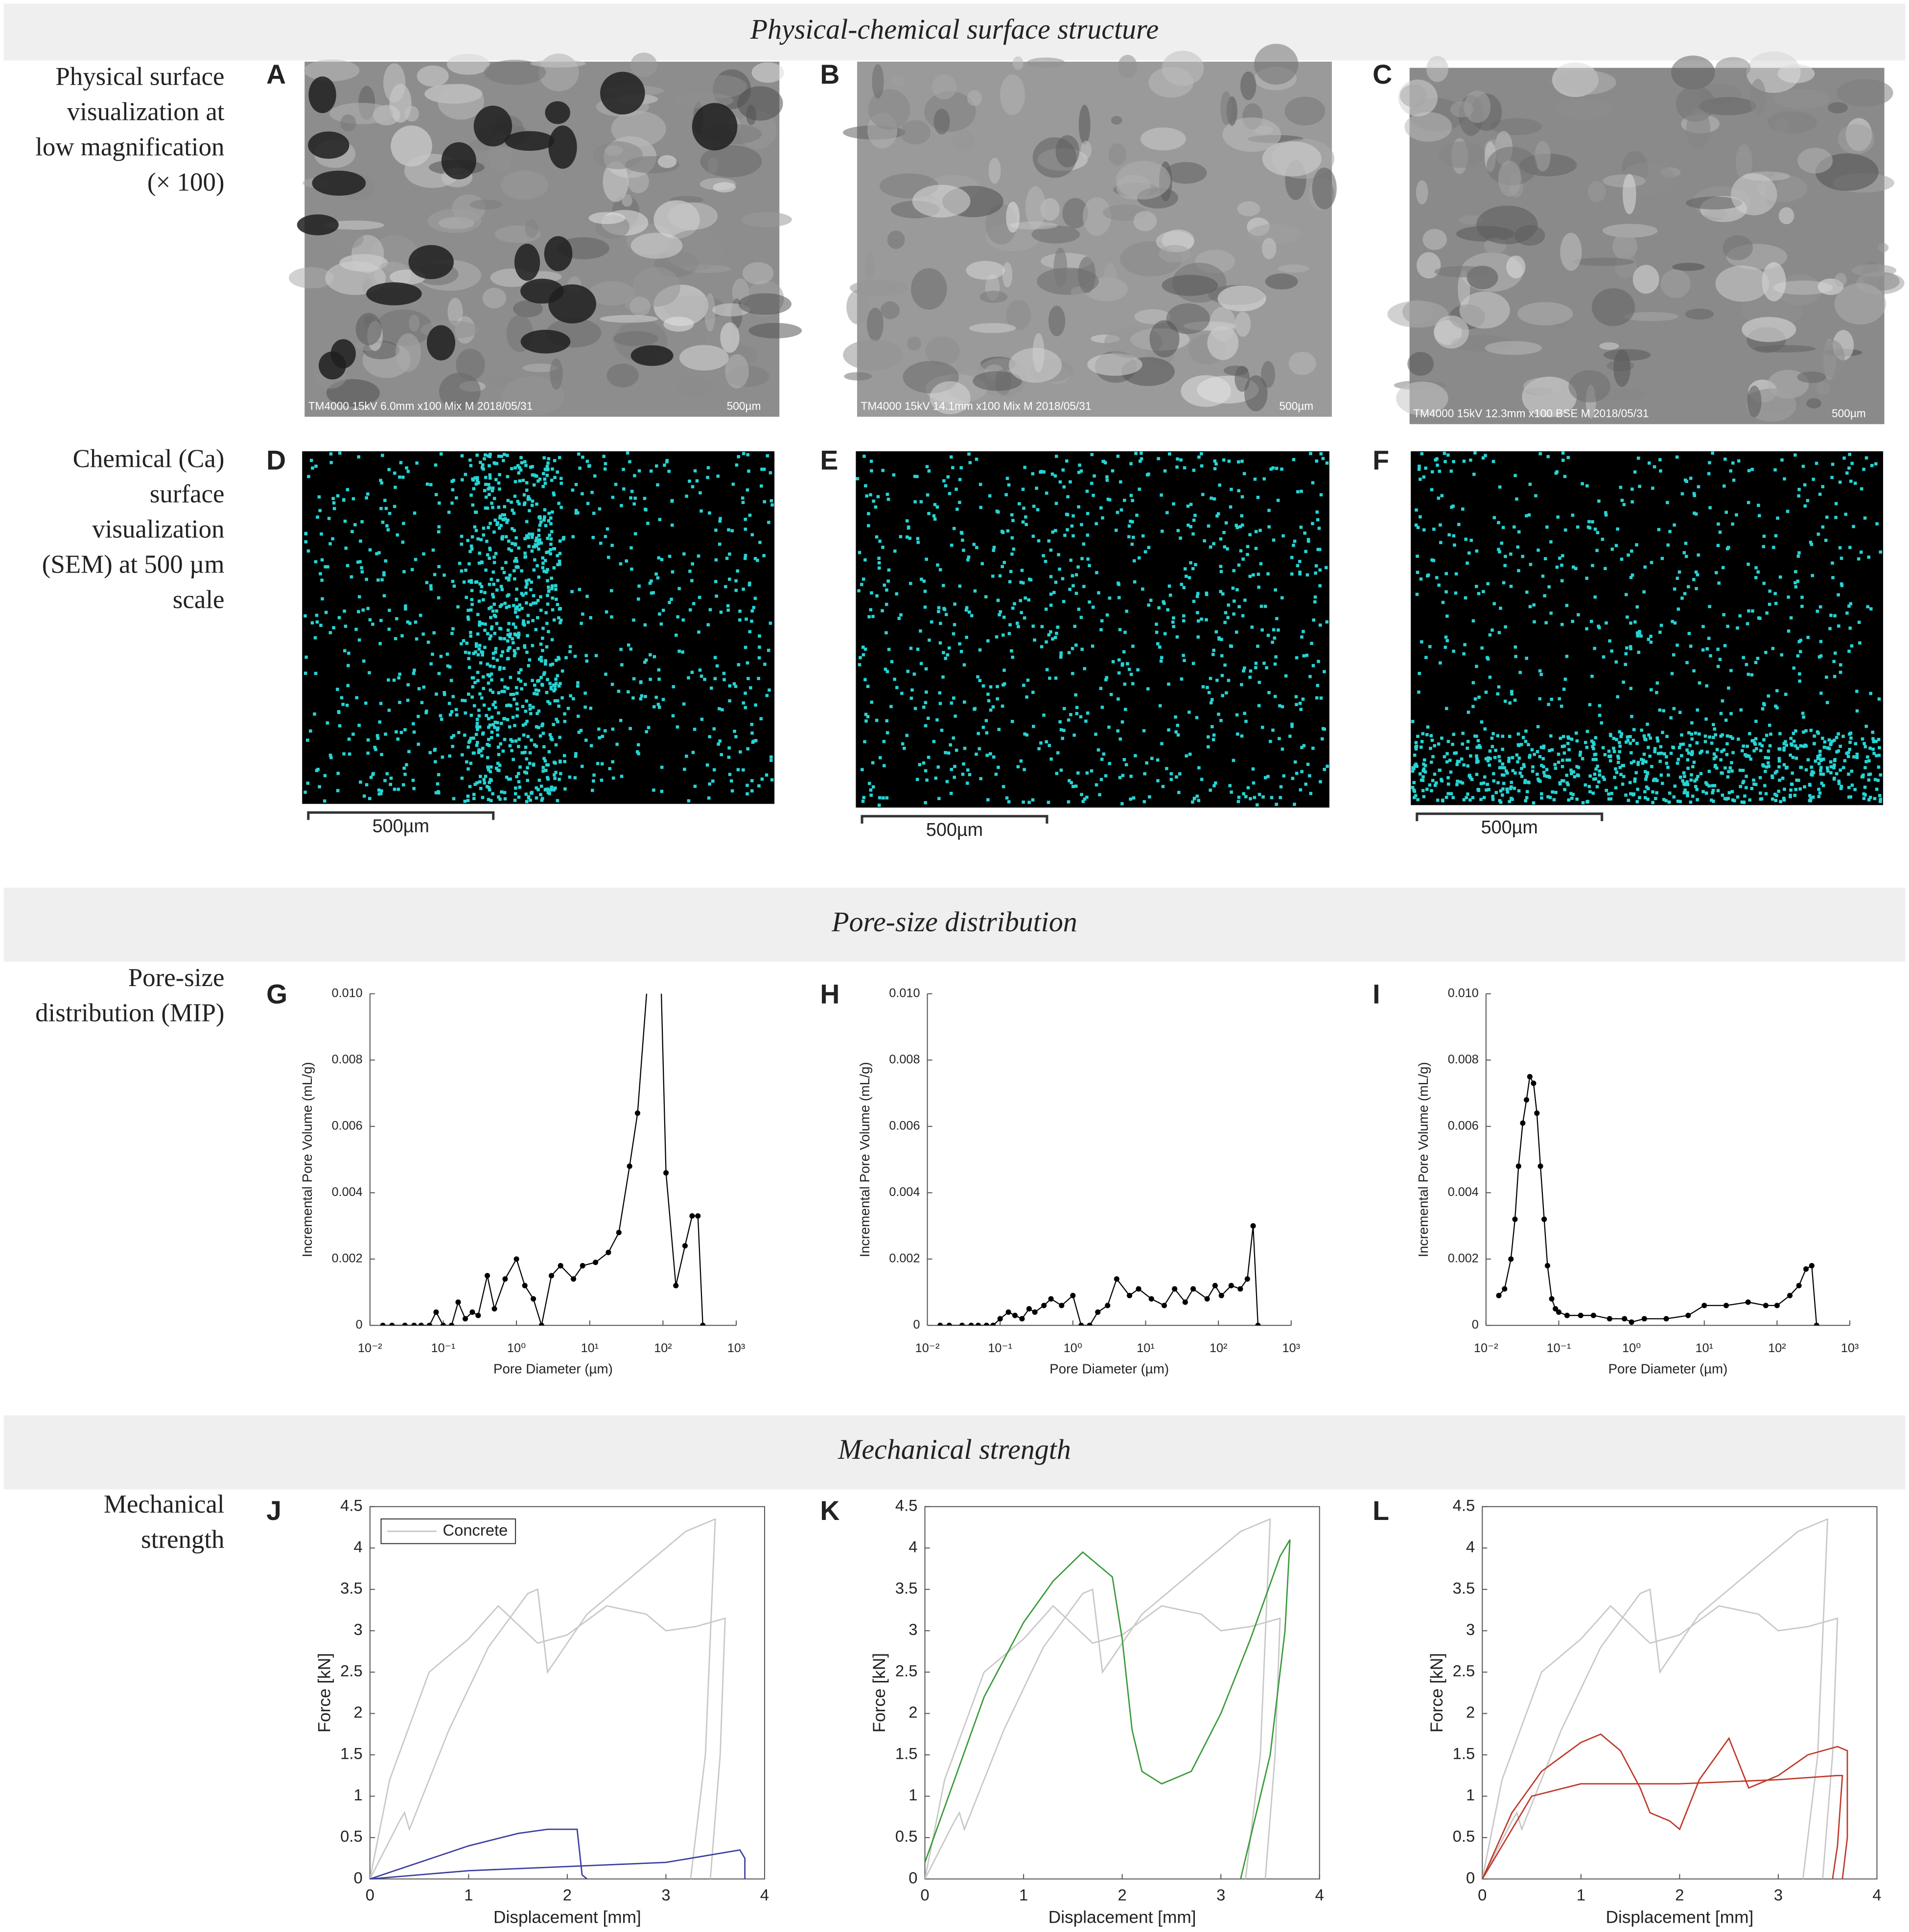  I want to click on plot-area, so click(1099, 1274).